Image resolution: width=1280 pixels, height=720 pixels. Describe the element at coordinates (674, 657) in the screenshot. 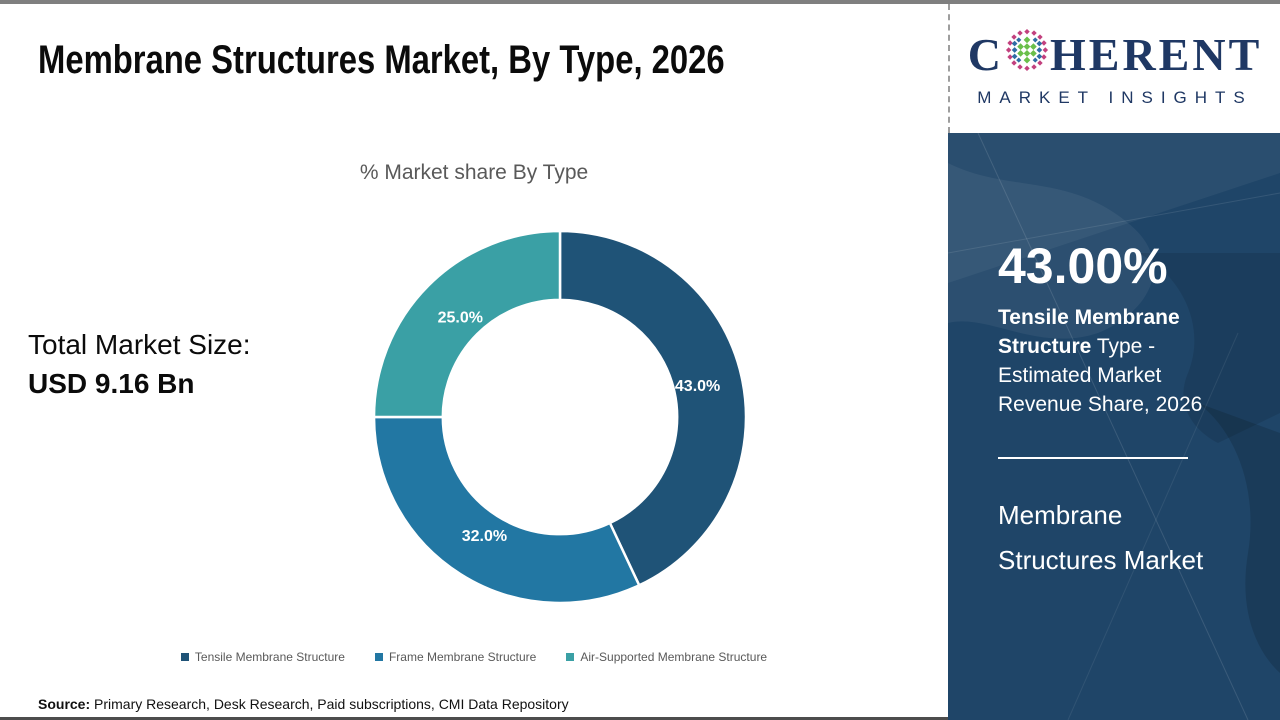

I see `legend-label: Air-Supported Membrane Structure` at that location.